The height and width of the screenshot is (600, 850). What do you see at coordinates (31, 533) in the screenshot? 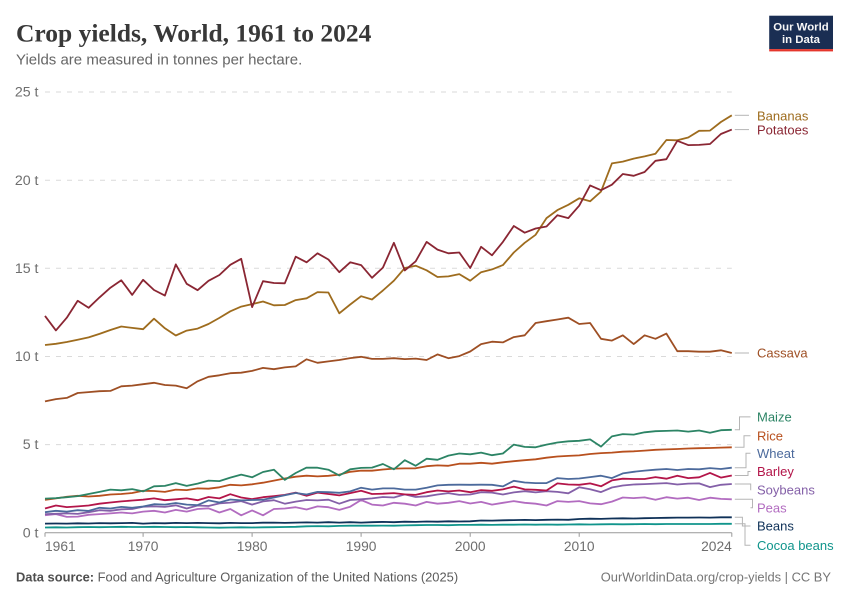
I see `svg-text: 0 t` at bounding box center [31, 533].